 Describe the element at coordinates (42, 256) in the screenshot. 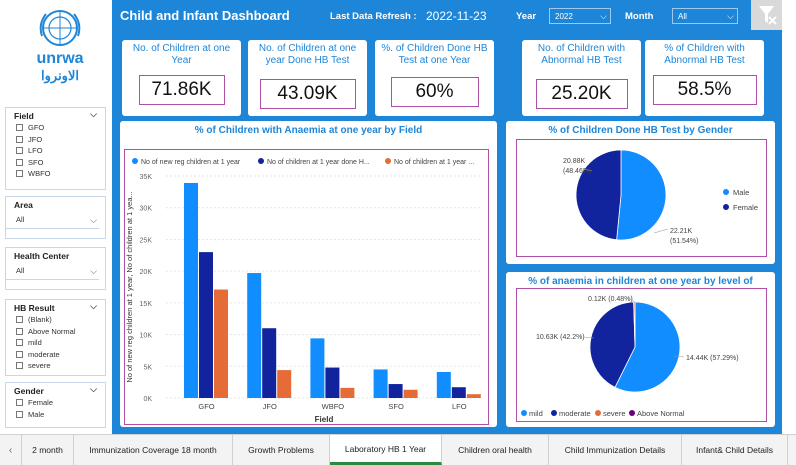

I see `health-center-slicer-title: Health Center` at that location.